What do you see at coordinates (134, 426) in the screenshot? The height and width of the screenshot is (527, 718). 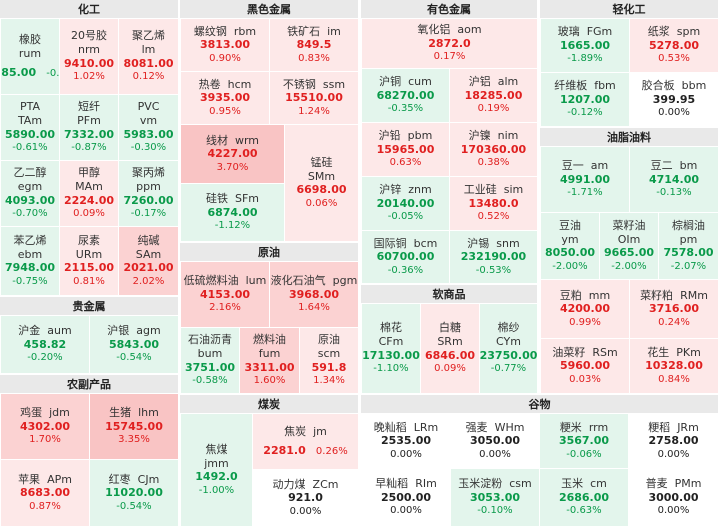 I see `contract-tile-lhm: 生猪 lhm 15745.00 3.35%` at bounding box center [134, 426].